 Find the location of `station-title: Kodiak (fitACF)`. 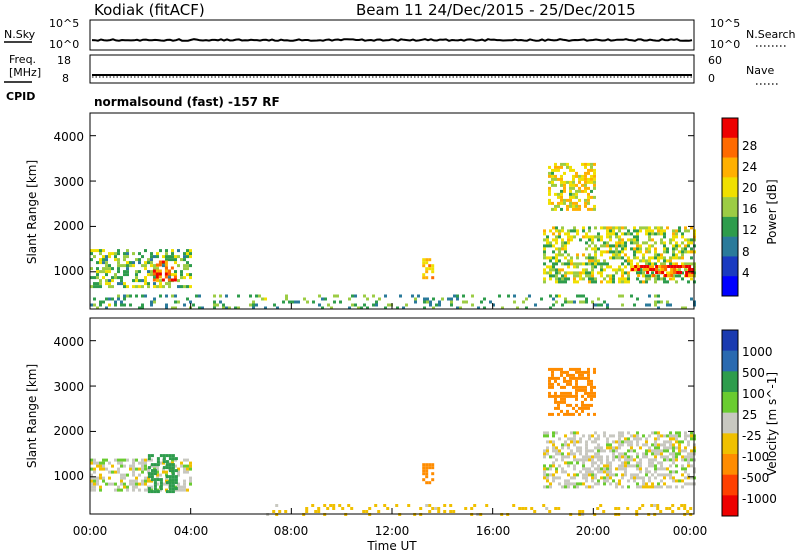

station-title: Kodiak (fitACF) is located at coordinates (149, 10).